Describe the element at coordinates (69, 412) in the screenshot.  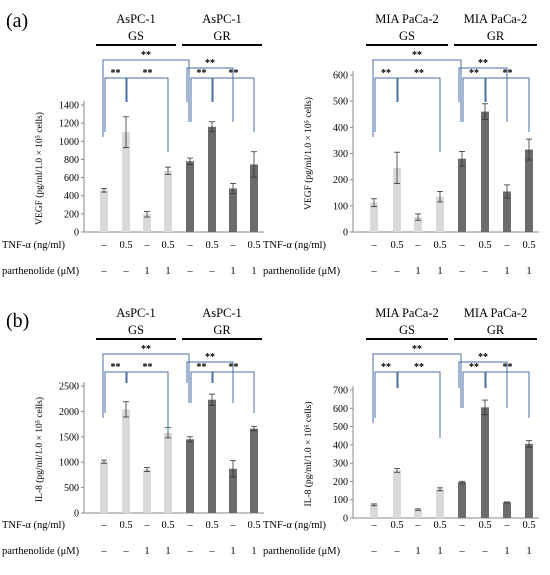
I see `y-tick-label: 2000` at that location.